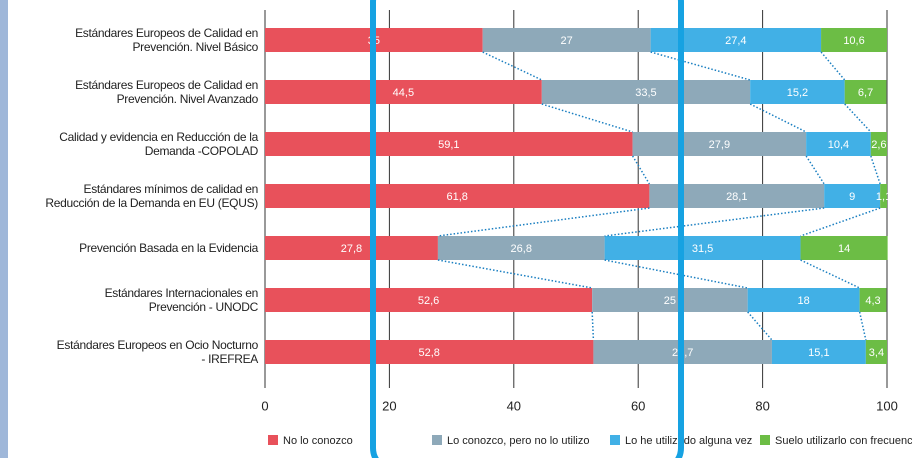  I want to click on data-label: 52,6, so click(428, 301).